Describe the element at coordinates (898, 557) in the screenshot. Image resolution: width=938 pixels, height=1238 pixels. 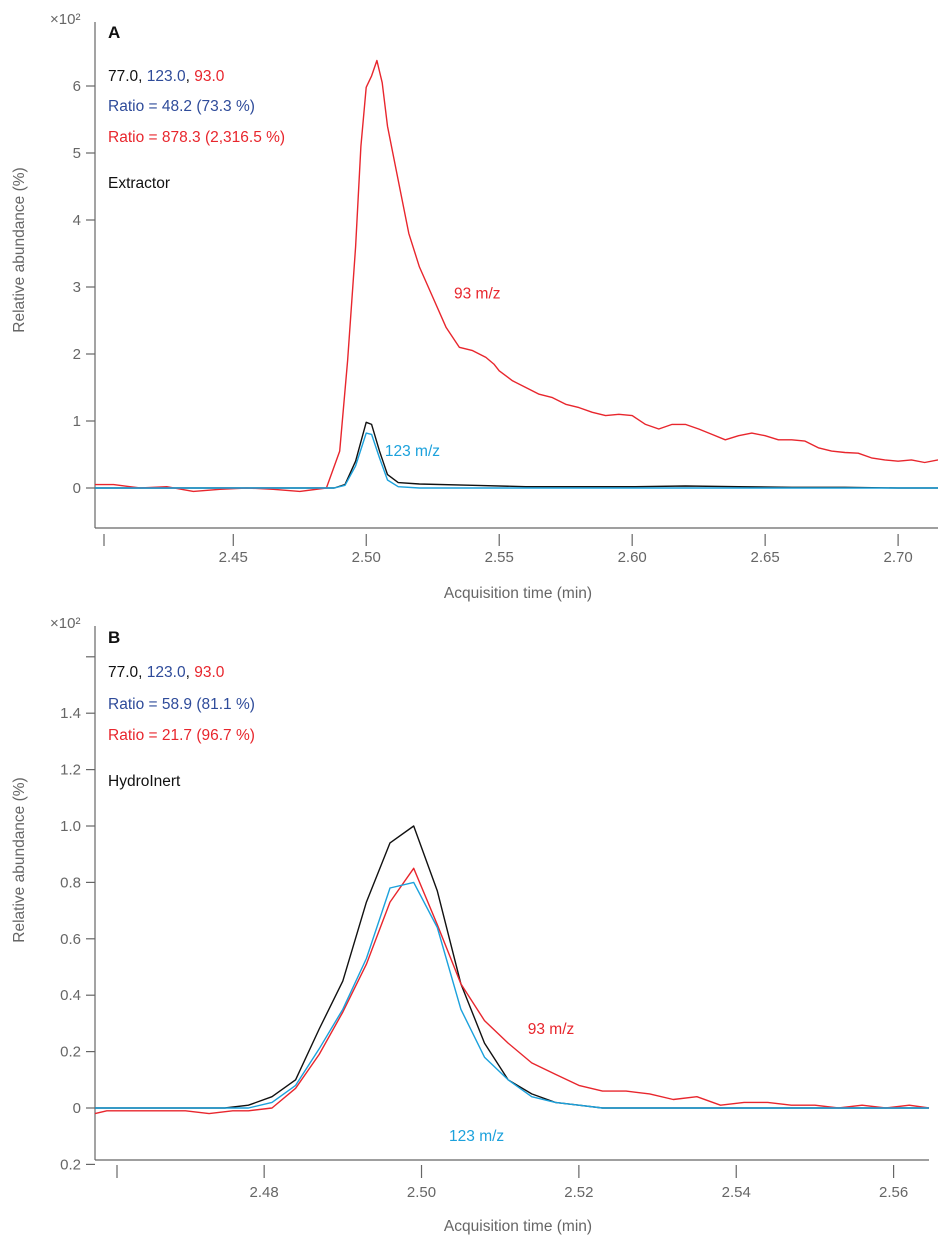
I see `x-tick-label: 2.70` at that location.